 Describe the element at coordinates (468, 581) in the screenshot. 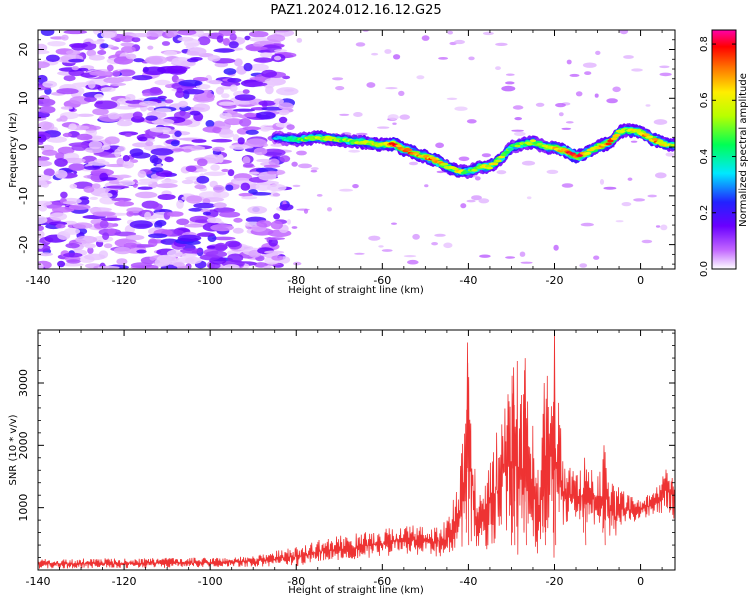

I see `x-tick-label: -40` at that location.